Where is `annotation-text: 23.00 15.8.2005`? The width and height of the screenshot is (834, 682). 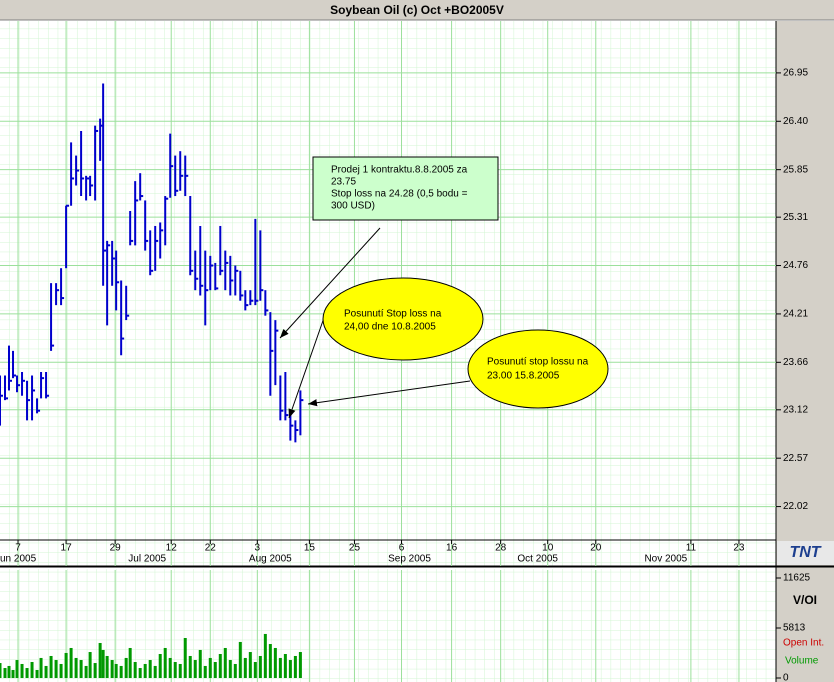
annotation-text: 23.00 15.8.2005 is located at coordinates (523, 376).